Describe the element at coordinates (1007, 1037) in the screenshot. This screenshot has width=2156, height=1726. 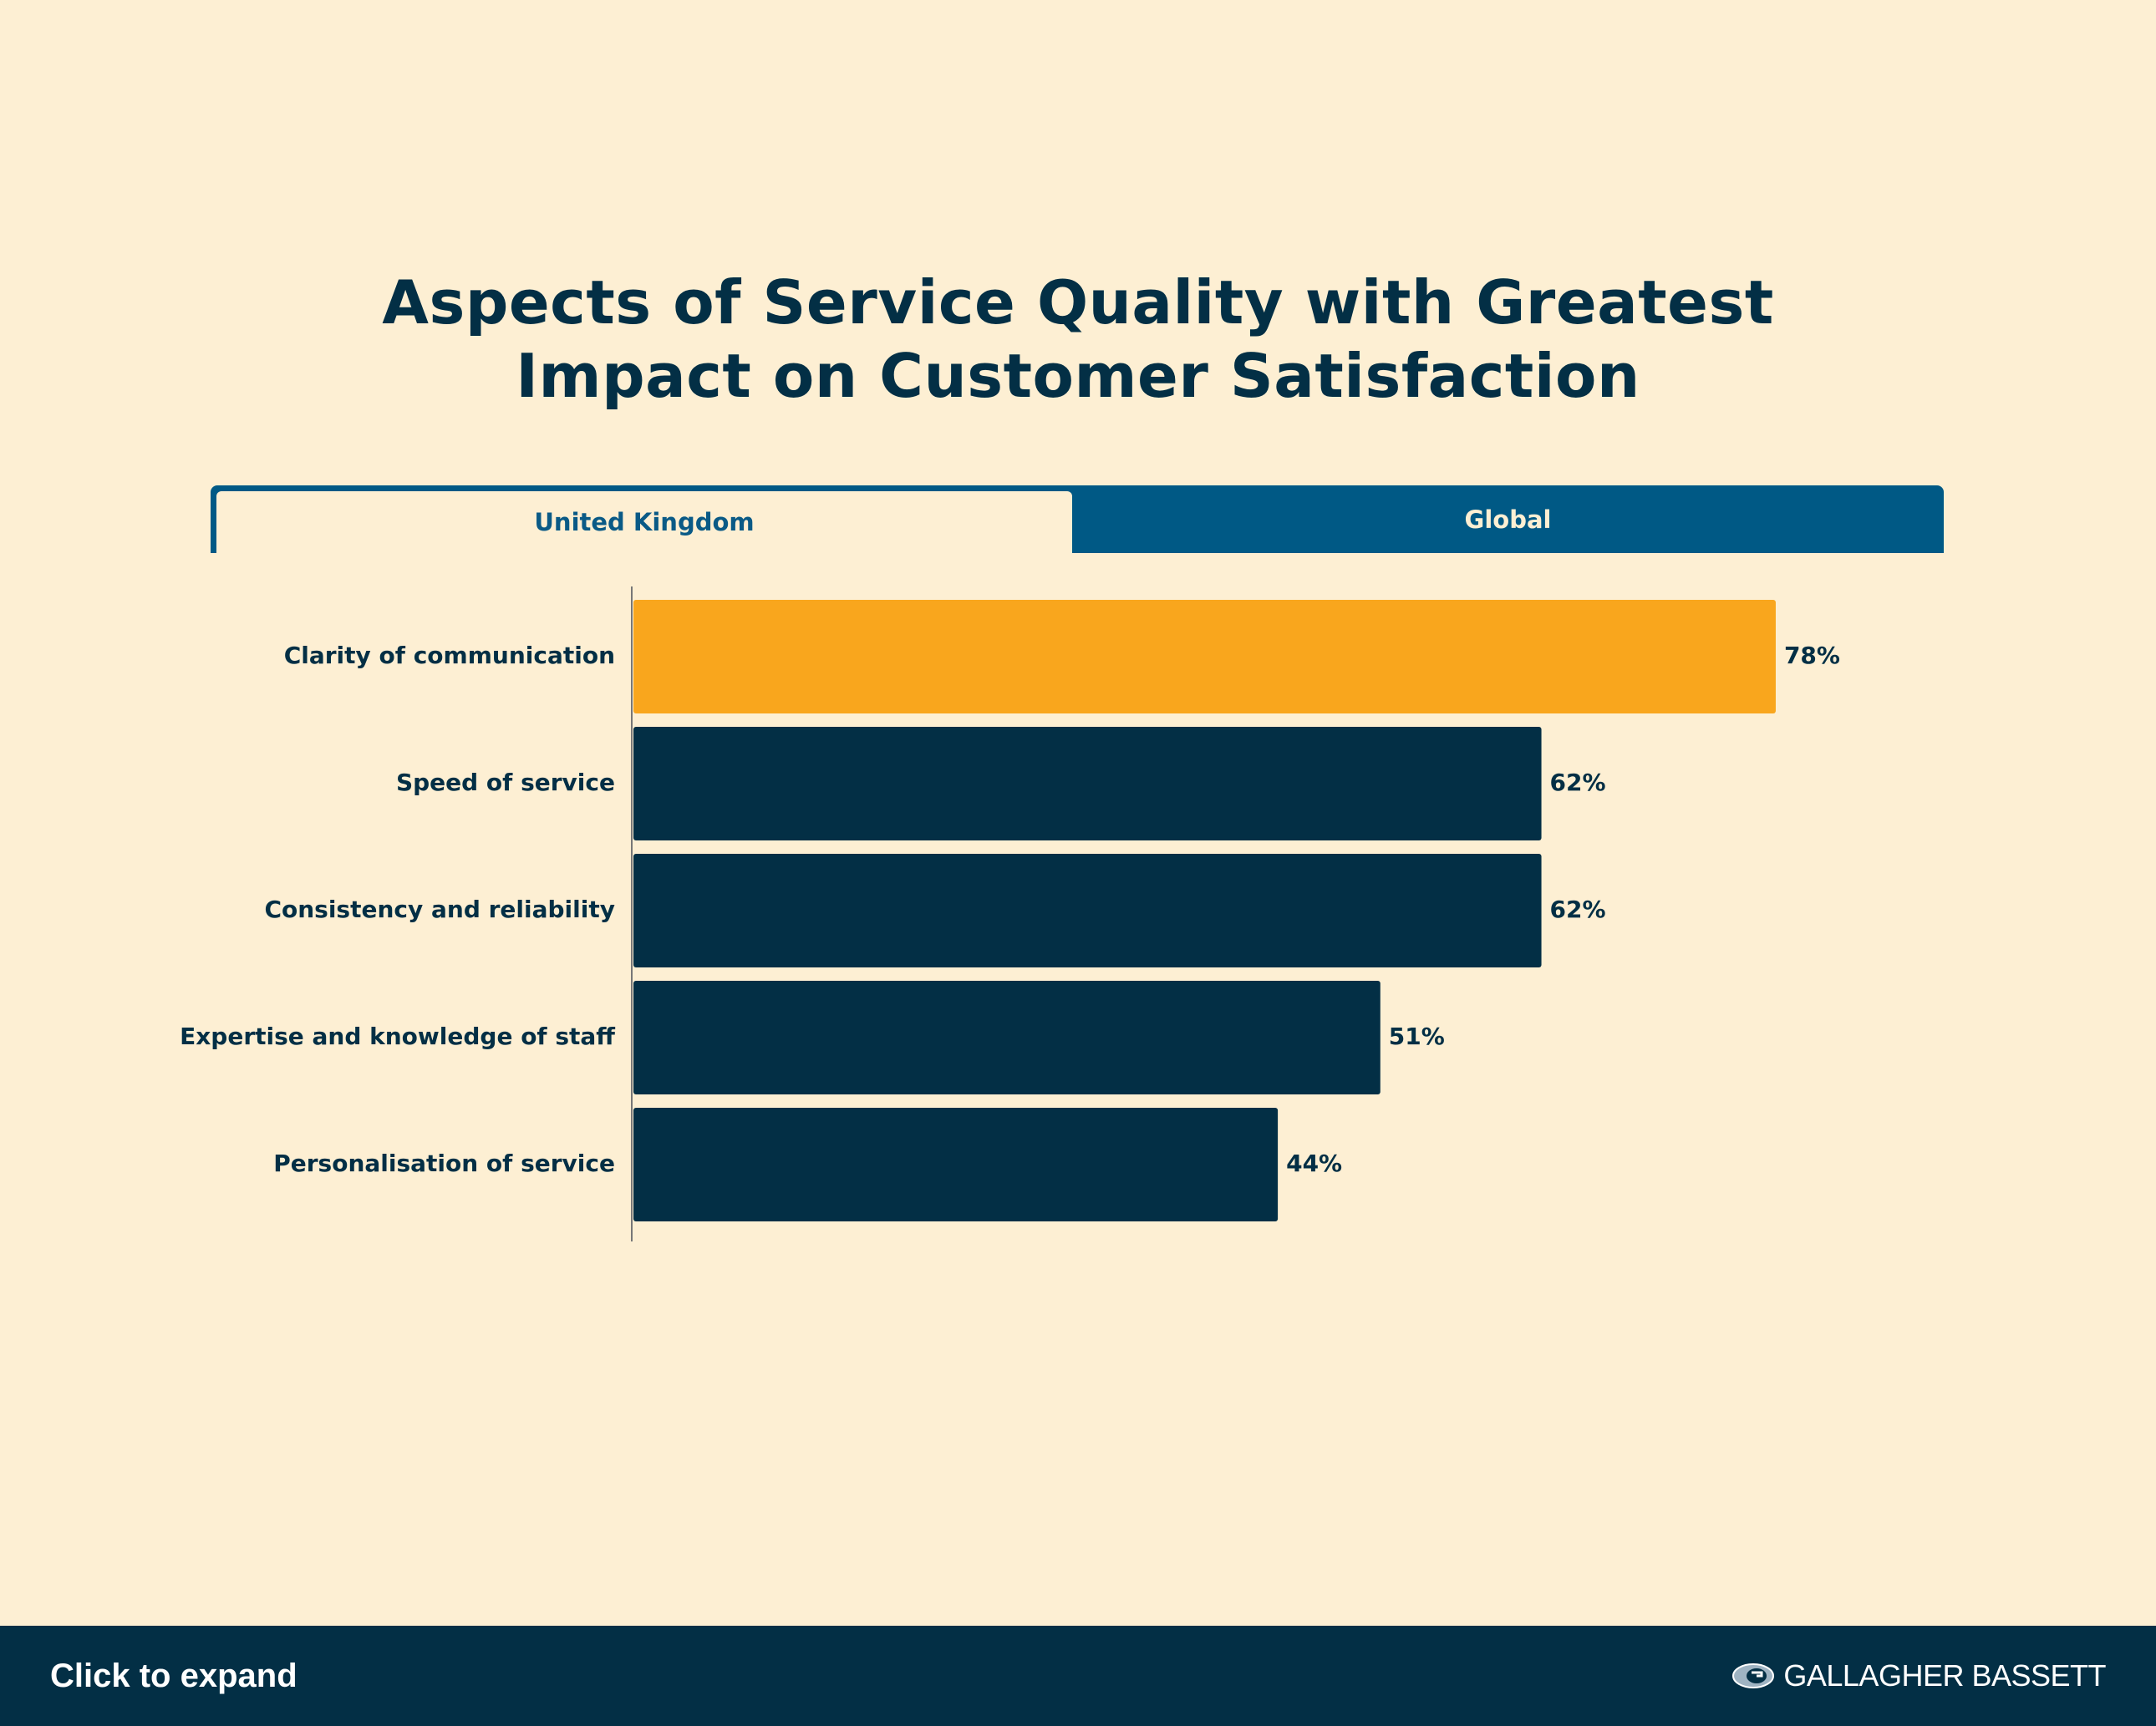
I see `bar-expertise-and-knowledge-of-staff` at that location.